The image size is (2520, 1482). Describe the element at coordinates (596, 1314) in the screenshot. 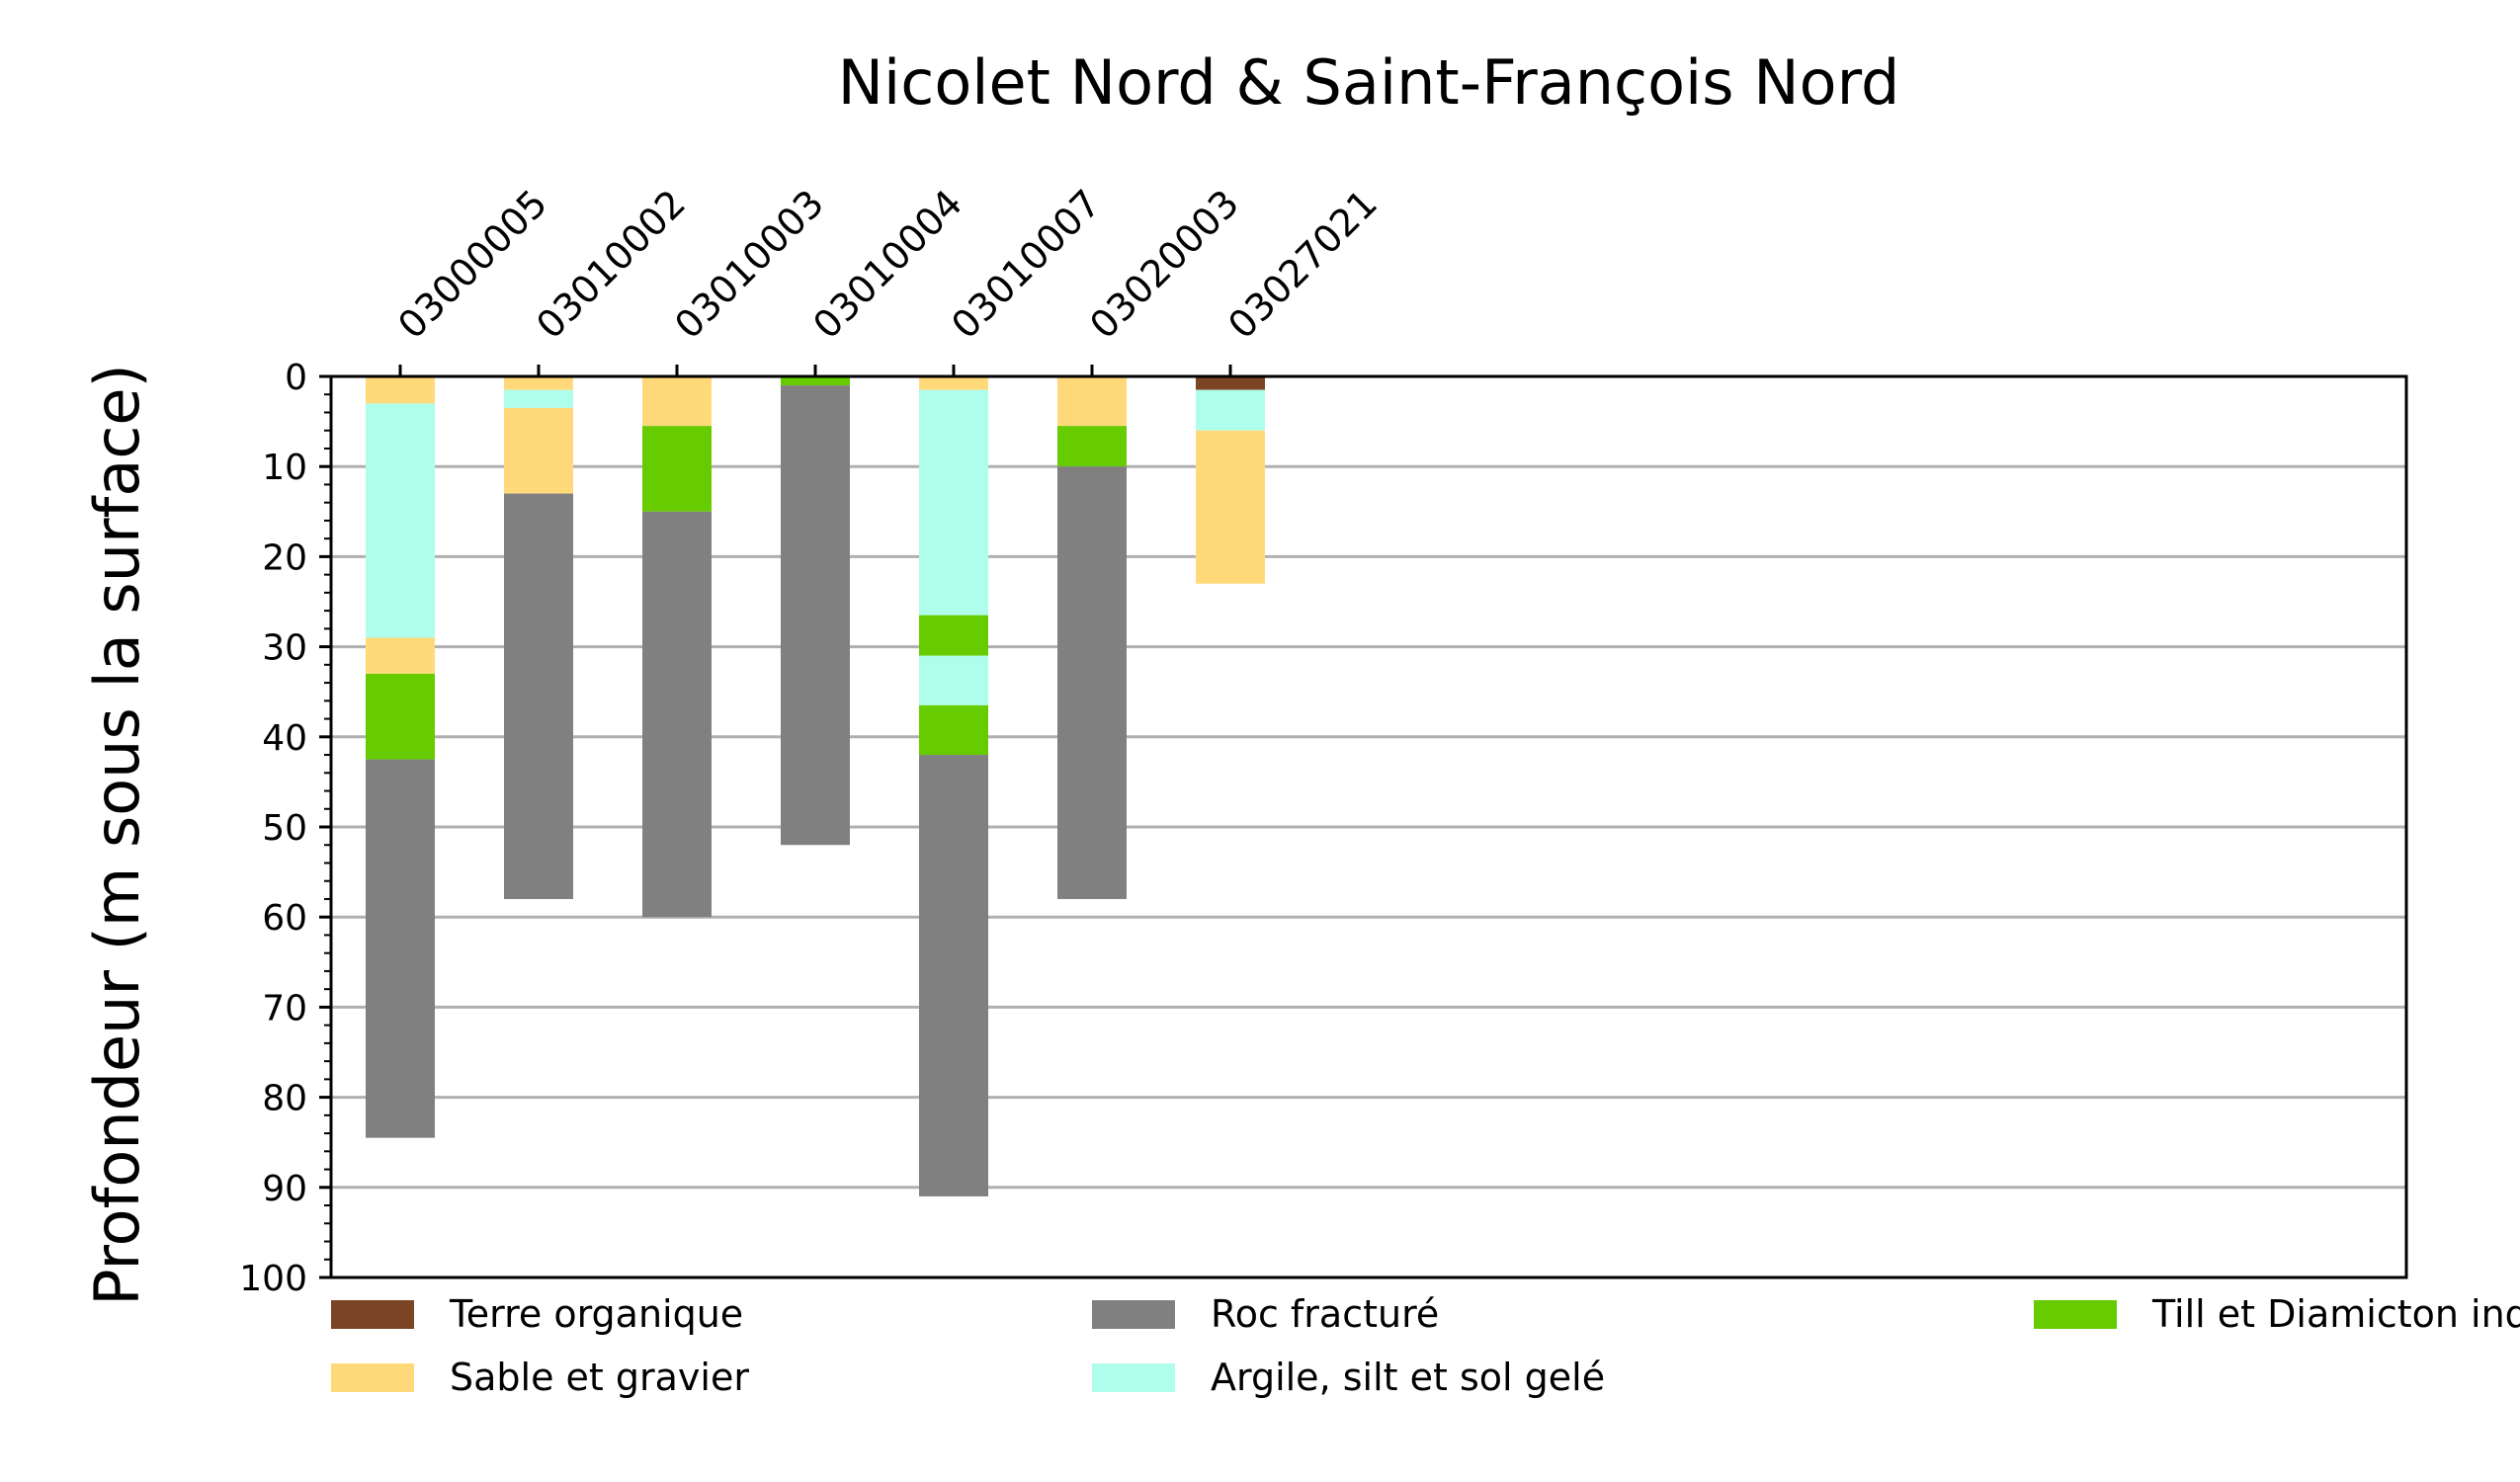

I see `legend-label: Terre organique` at that location.